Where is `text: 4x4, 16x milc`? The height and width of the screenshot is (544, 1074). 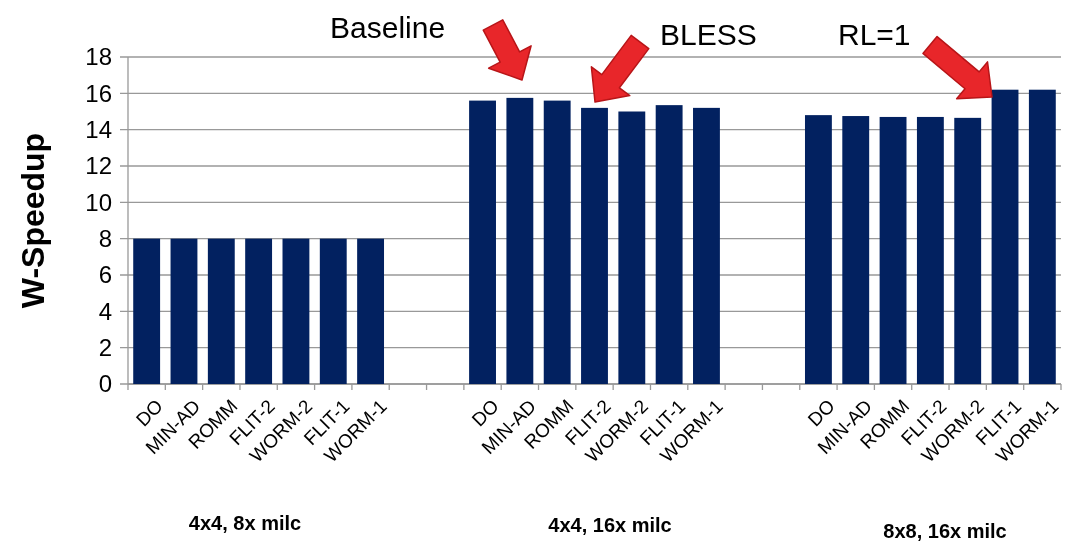 text: 4x4, 16x milc is located at coordinates (610, 525).